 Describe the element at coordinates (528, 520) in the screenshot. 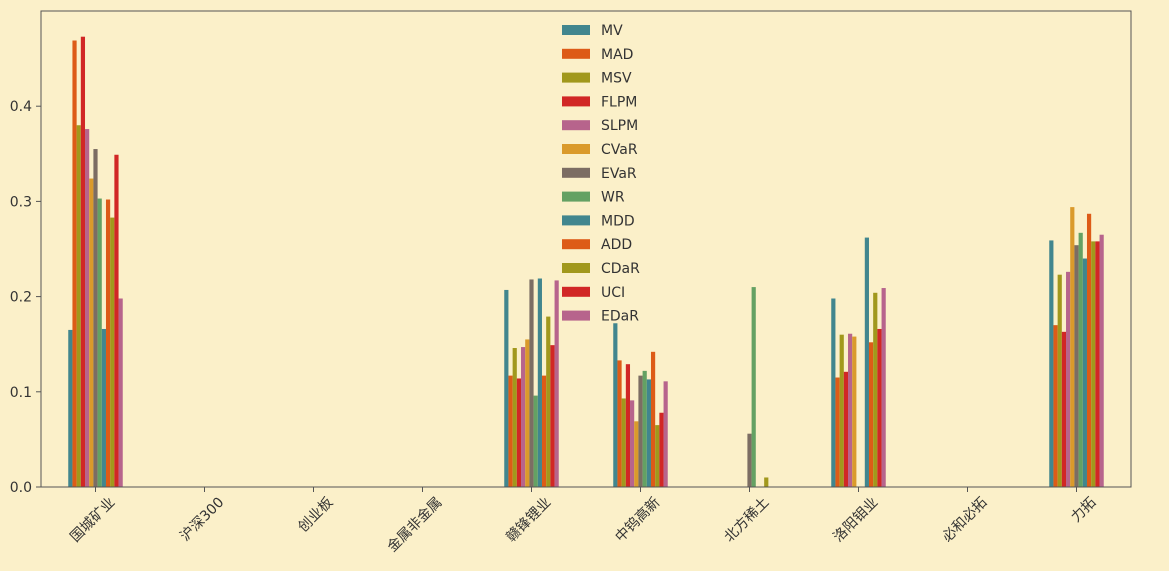

I see `x-tick-label: 赣锋锂业` at that location.